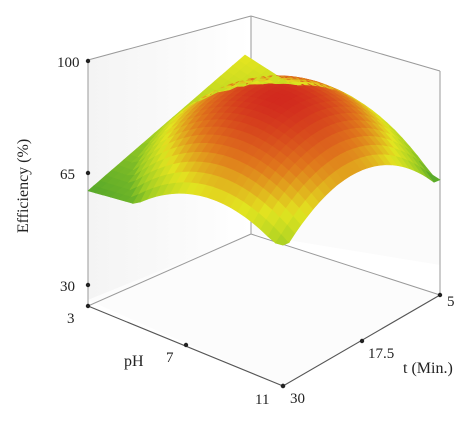 This screenshot has height=424, width=474. What do you see at coordinates (186, 345) in the screenshot?
I see `ph-tick-7-dot` at bounding box center [186, 345].